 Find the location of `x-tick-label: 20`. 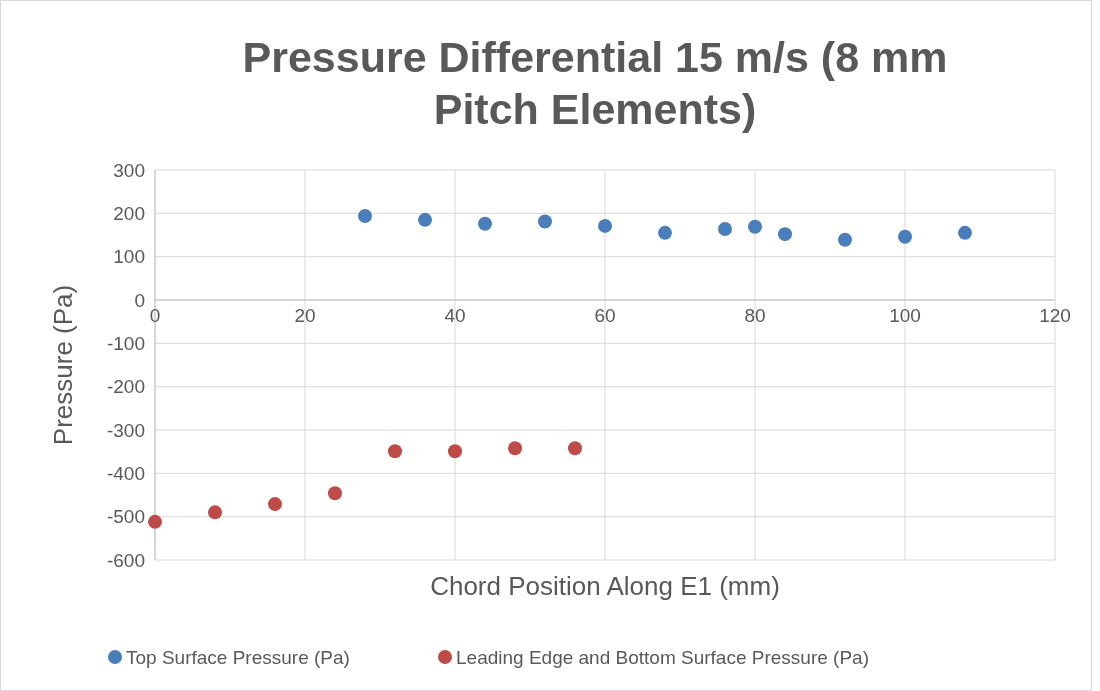

x-tick-label: 20 is located at coordinates (305, 315).